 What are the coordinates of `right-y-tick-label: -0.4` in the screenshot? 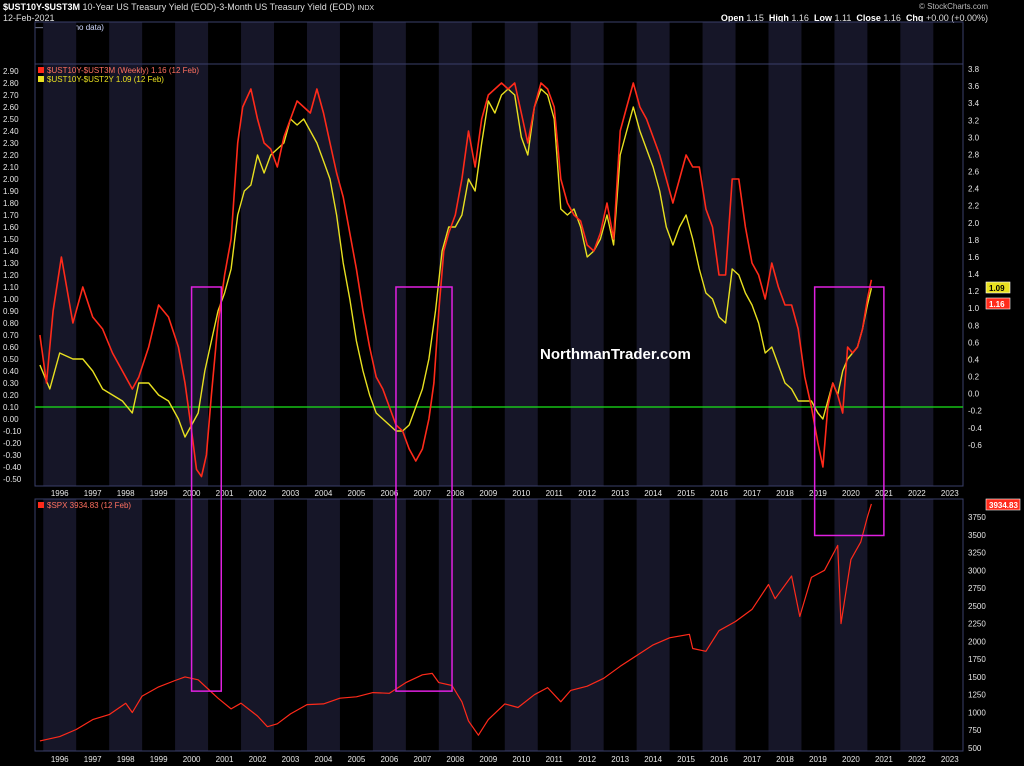 It's located at (975, 428).